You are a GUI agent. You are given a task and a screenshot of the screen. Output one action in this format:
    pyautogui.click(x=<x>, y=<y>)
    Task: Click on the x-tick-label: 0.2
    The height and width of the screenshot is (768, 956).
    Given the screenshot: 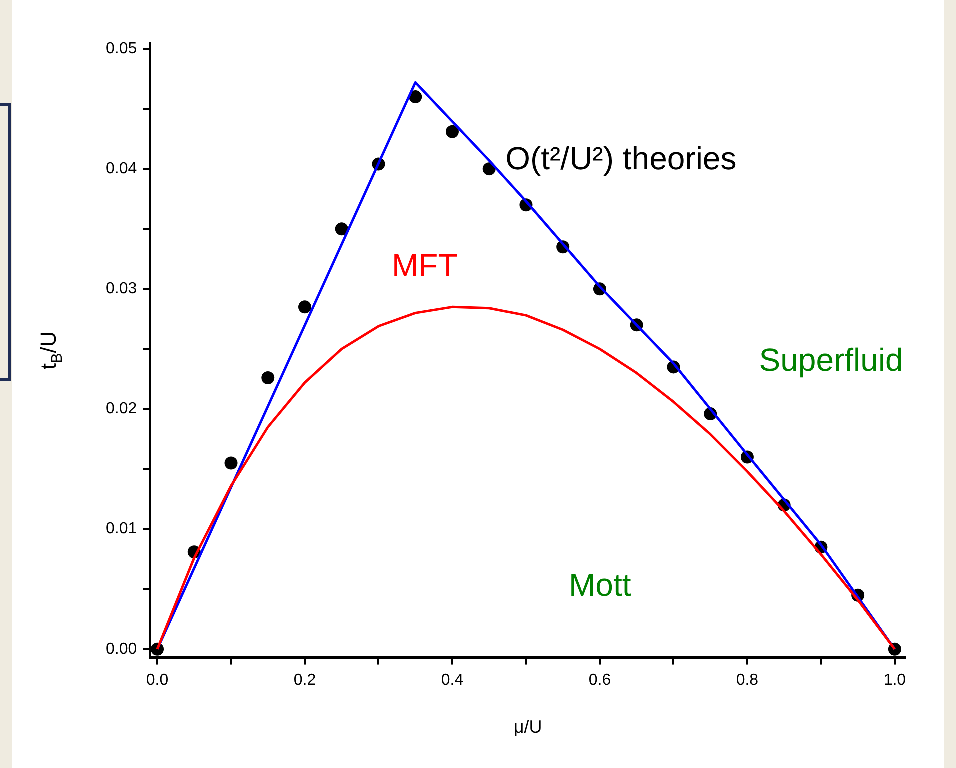 What is the action you would take?
    pyautogui.click(x=305, y=680)
    